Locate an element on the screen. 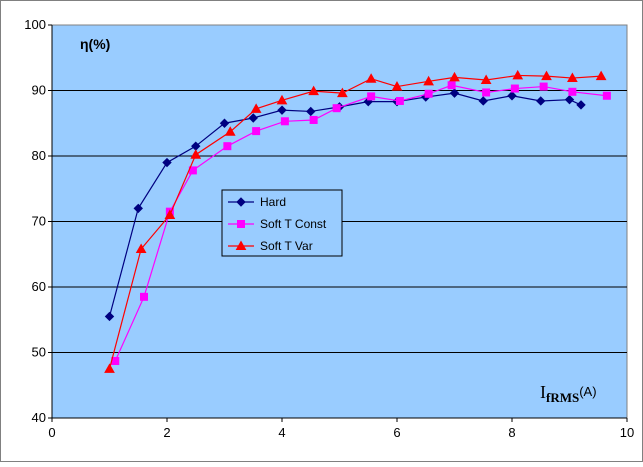 The width and height of the screenshot is (643, 467). x-axis-label: IfRMS(A) is located at coordinates (568, 393).